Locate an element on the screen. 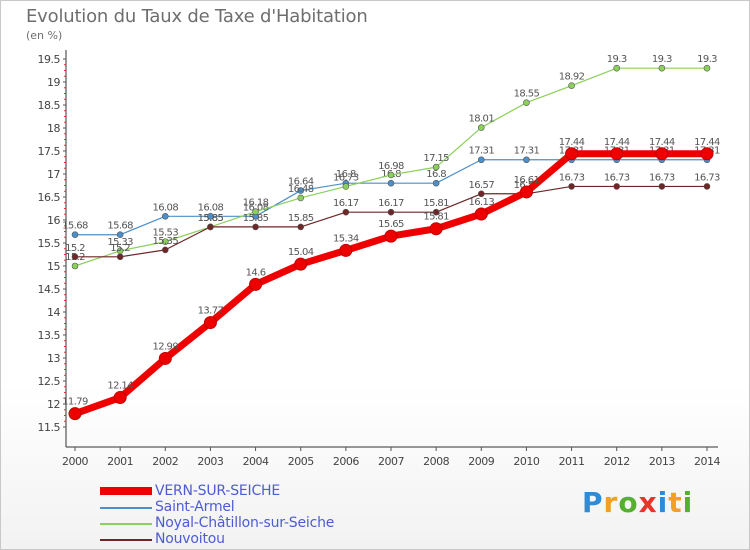 The height and width of the screenshot is (550, 750). data-label: 11.79 is located at coordinates (75, 402).